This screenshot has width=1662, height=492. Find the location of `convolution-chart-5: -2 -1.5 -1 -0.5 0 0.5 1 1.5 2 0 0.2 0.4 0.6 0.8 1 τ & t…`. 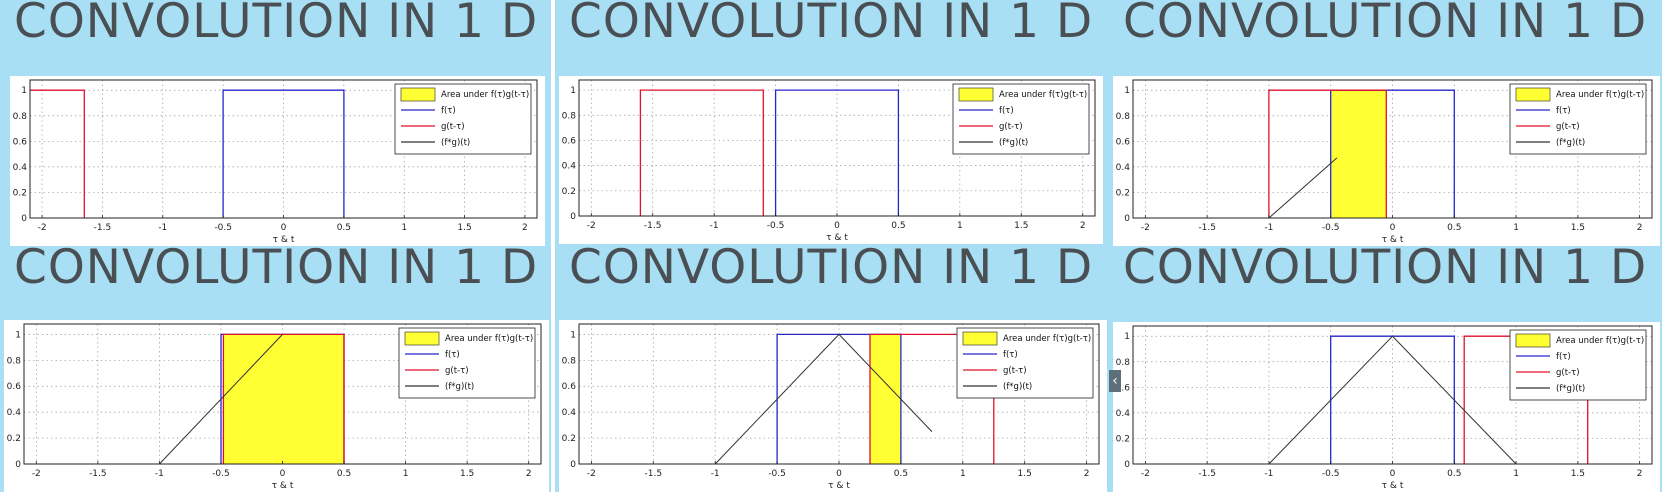

convolution-chart-5: -2 -1.5 -1 -0.5 0 0.5 1 1.5 2 0 0.2 0.4 0.6 0.8 1 τ & t… is located at coordinates (831, 407).